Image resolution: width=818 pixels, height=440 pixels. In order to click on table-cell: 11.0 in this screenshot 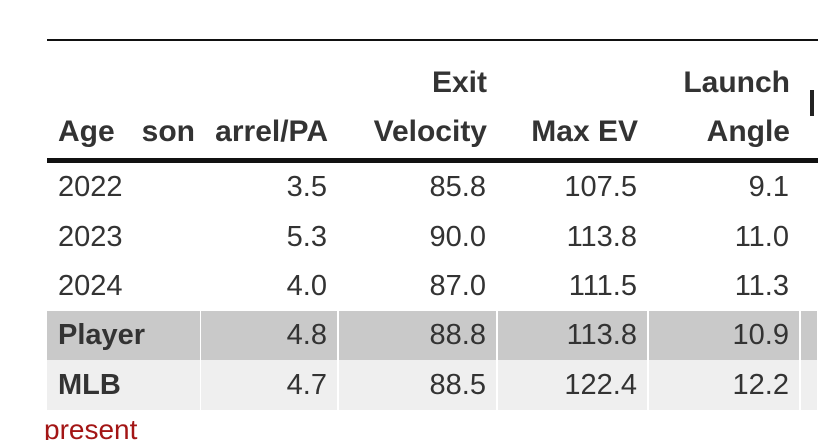, I will do `click(724, 237)`.